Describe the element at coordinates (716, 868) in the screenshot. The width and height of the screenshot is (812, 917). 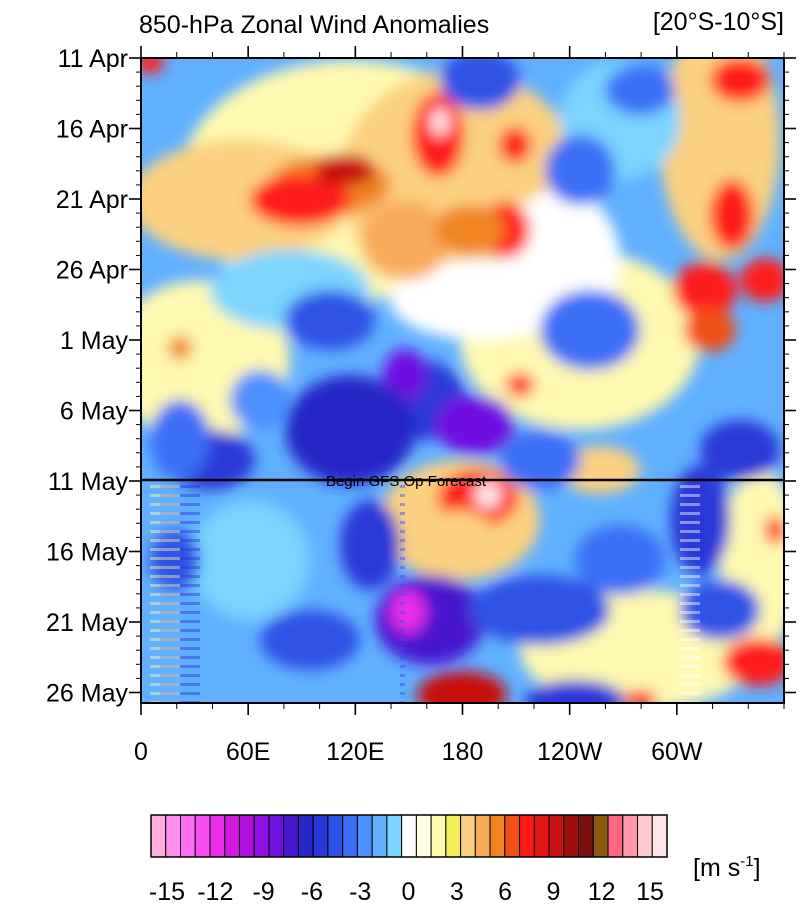
I see `unit-open: [m s` at that location.